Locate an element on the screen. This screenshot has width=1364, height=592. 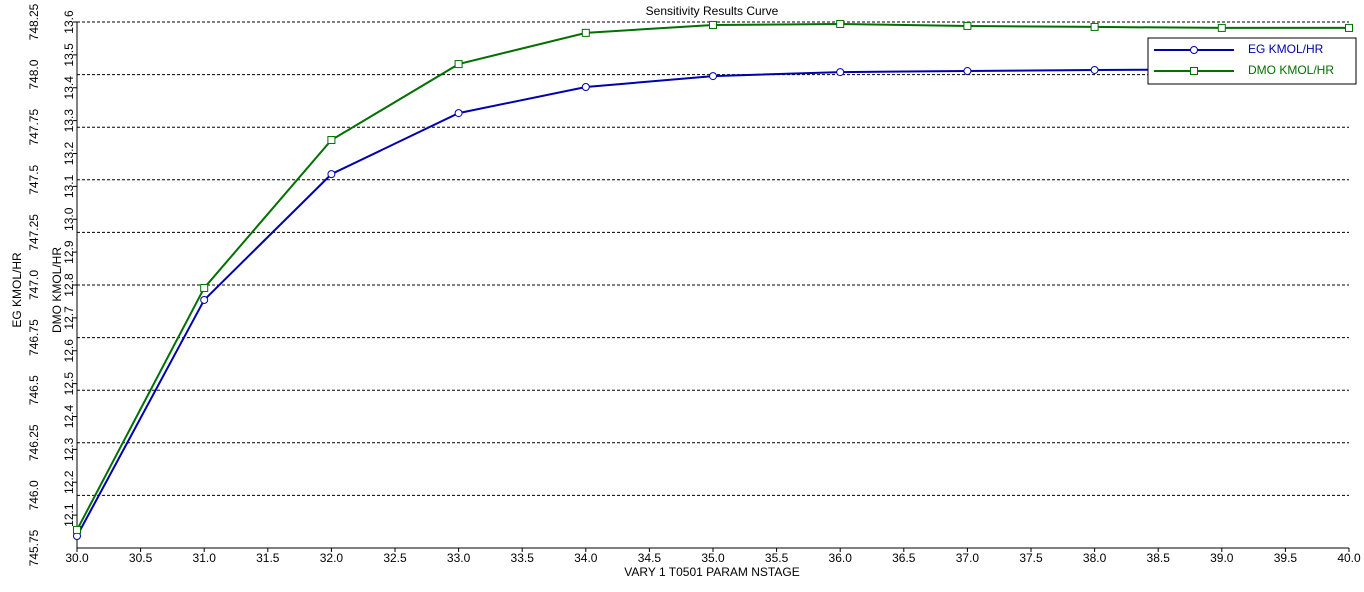
y2-tick-label: 13.4 is located at coordinates (69, 88).